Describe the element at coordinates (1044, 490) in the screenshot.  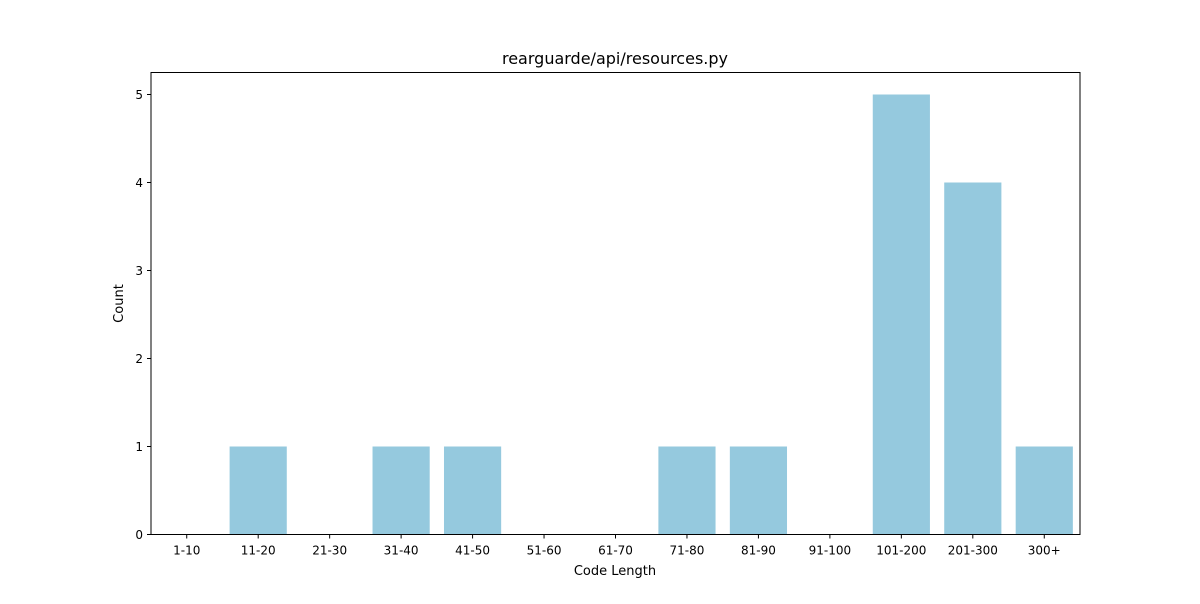
I see `bar-300+` at that location.